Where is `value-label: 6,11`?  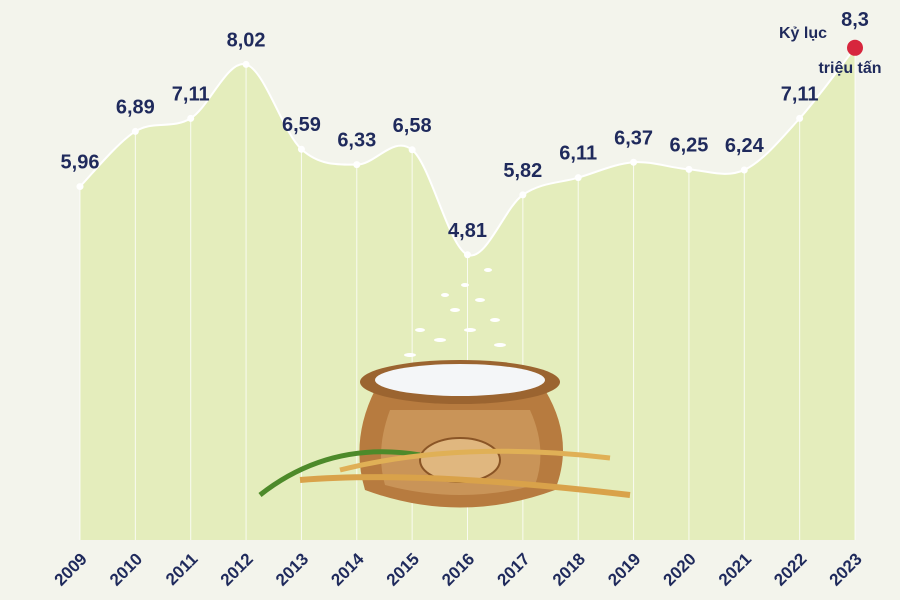 value-label: 6,11 is located at coordinates (578, 154).